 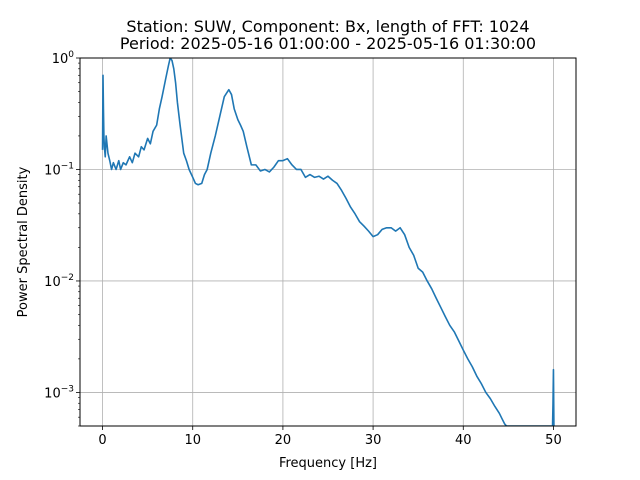 I want to click on x-axis-label: Frequency [Hz], so click(x=328, y=463).